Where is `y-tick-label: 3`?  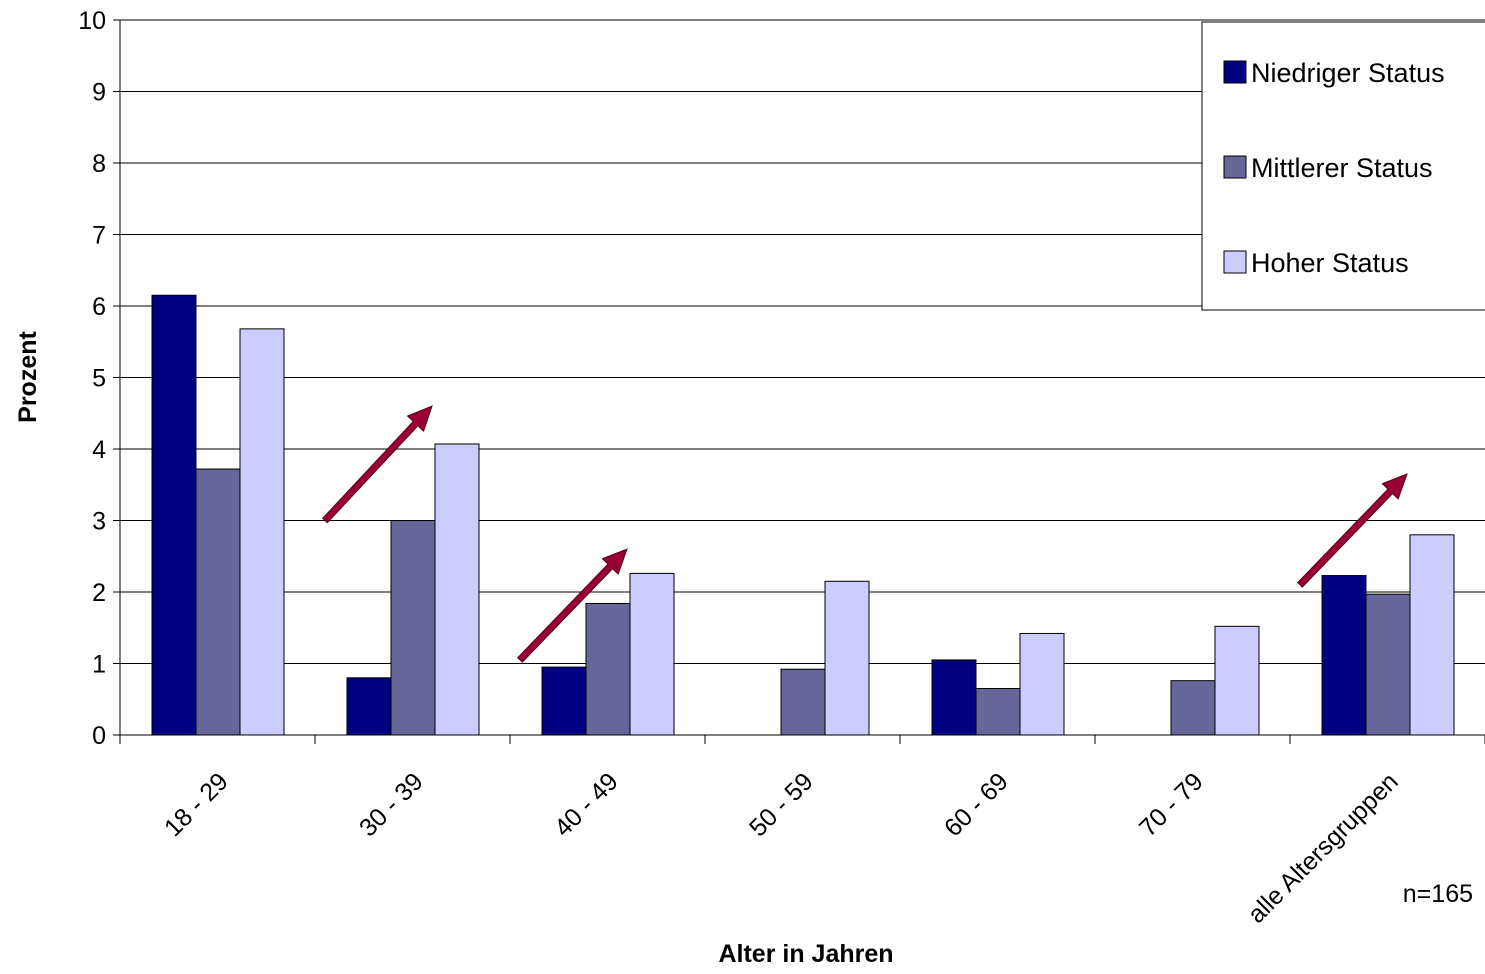 y-tick-label: 3 is located at coordinates (99, 522).